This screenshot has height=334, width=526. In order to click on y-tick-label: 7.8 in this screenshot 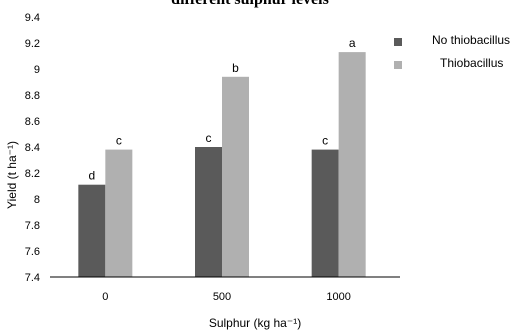, I will do `click(32, 226)`.